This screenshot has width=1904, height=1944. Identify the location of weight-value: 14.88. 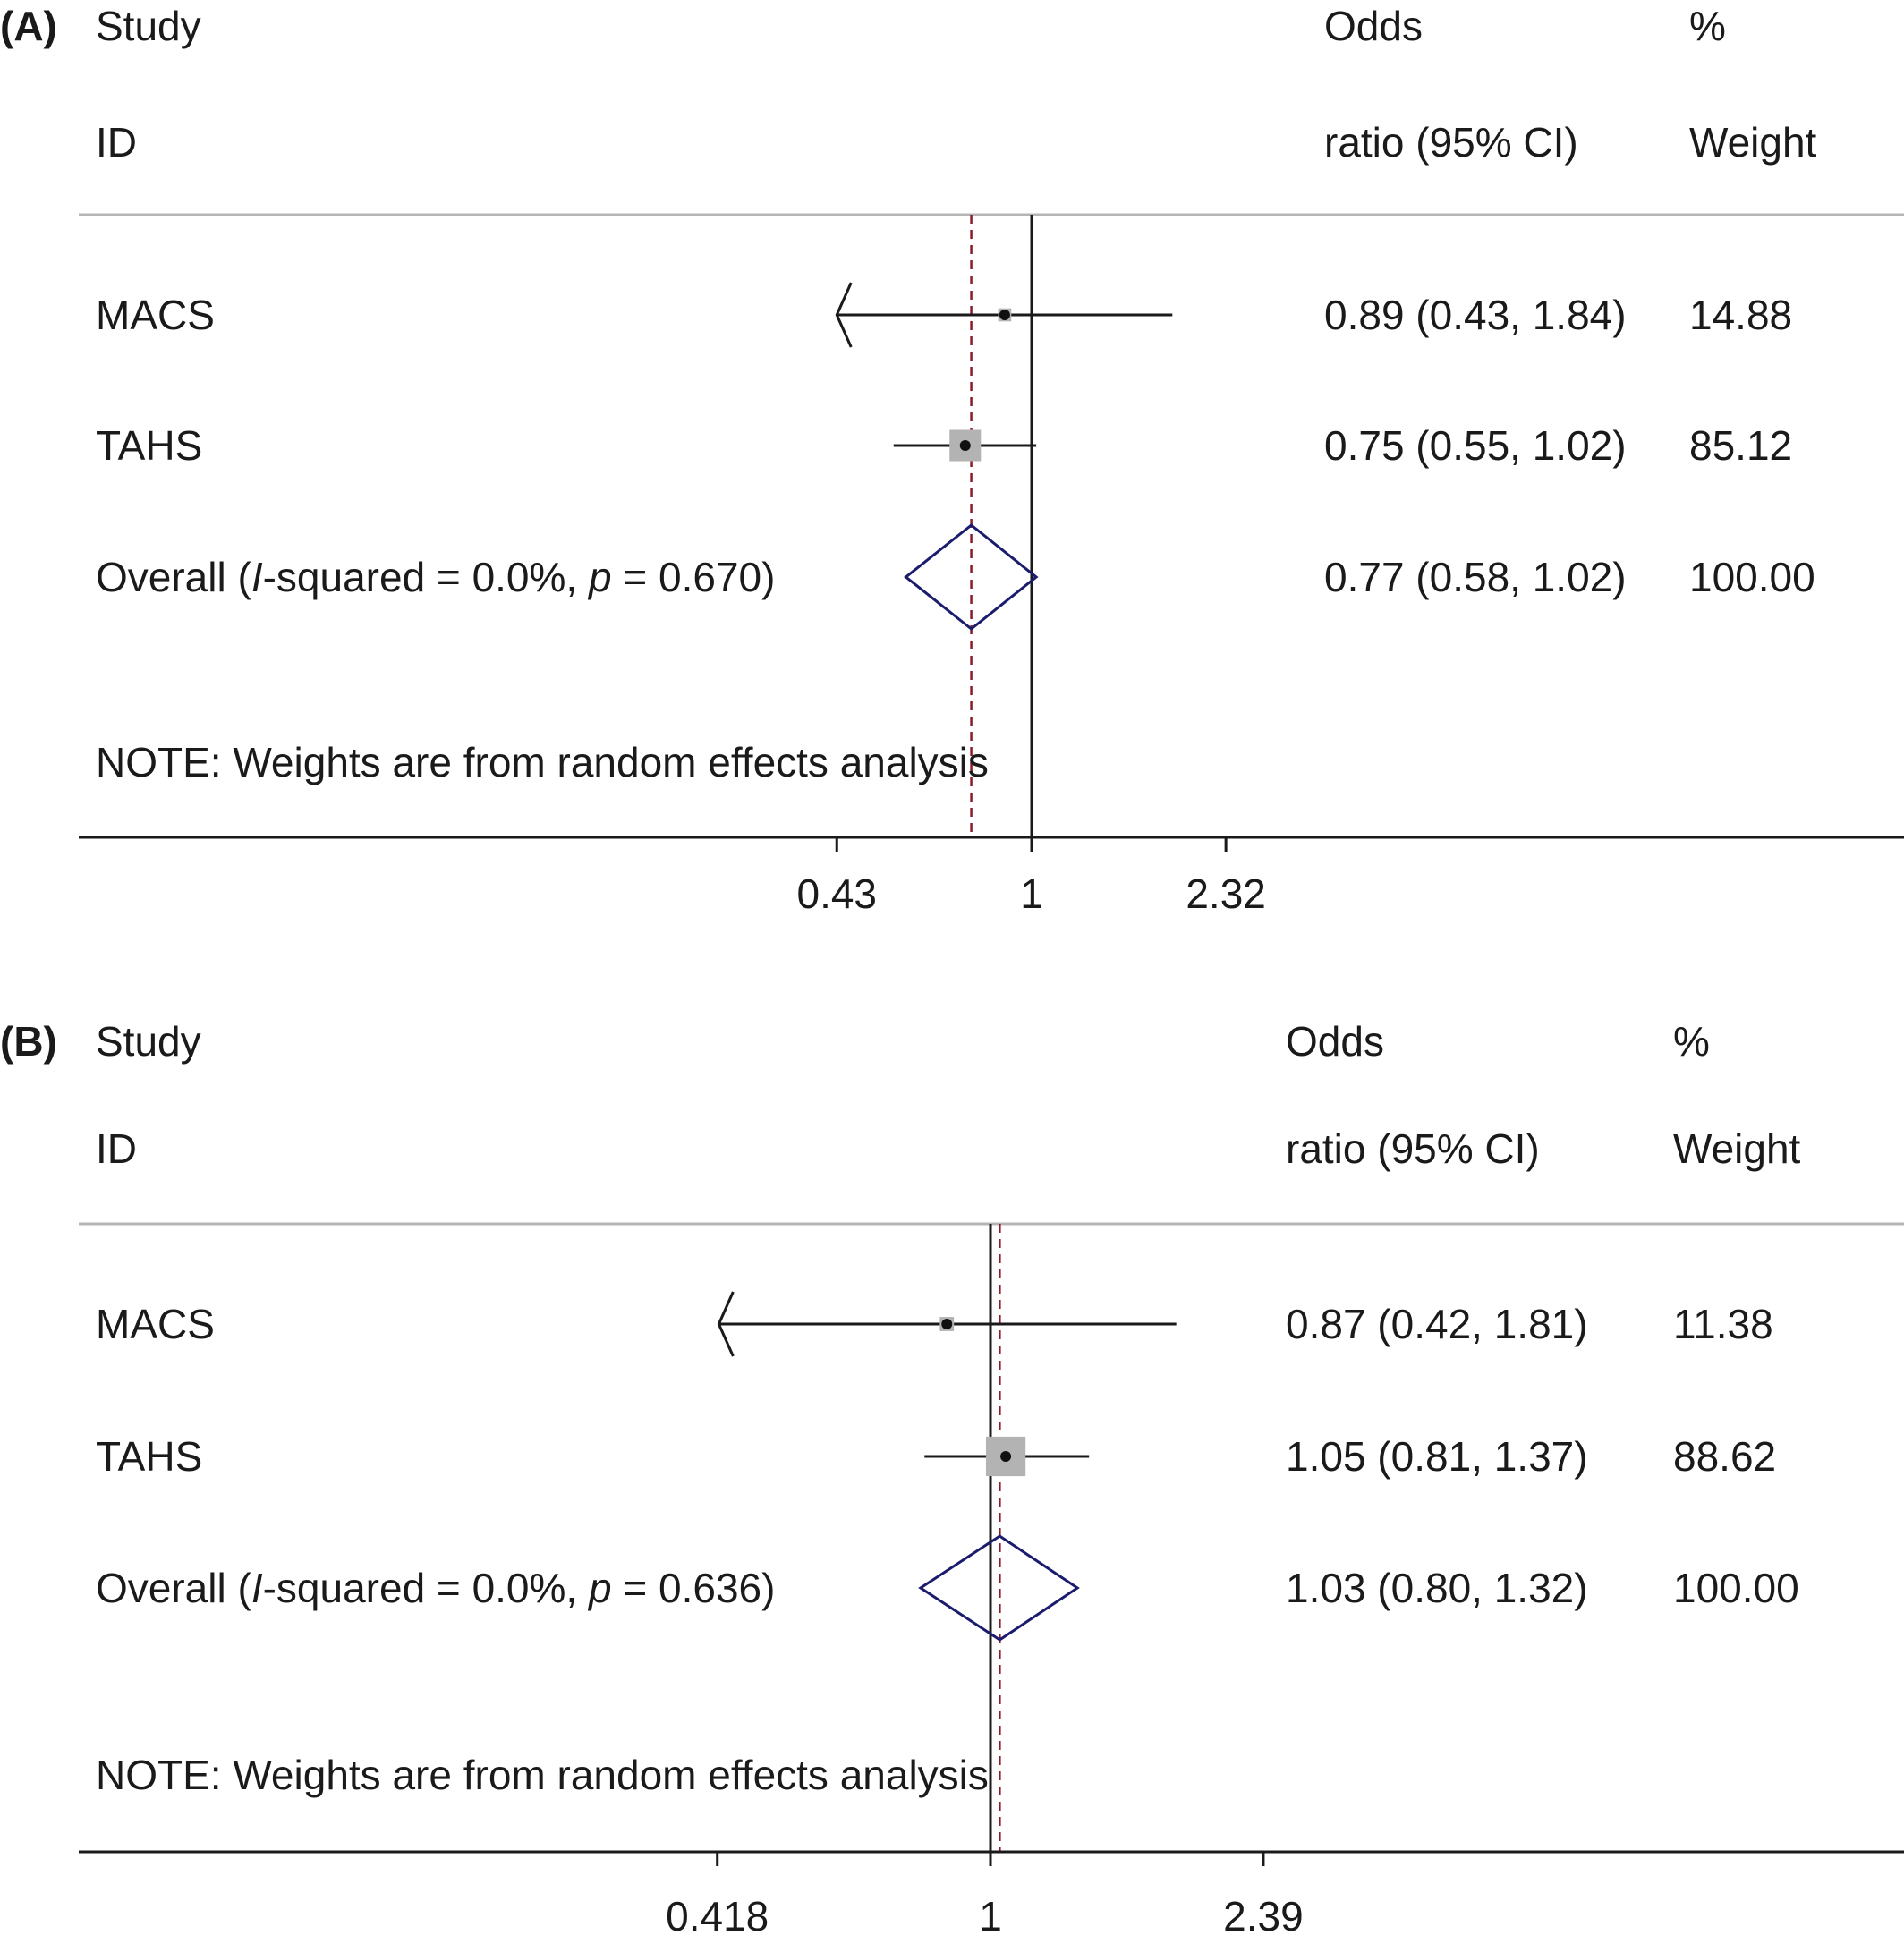
(1740, 315).